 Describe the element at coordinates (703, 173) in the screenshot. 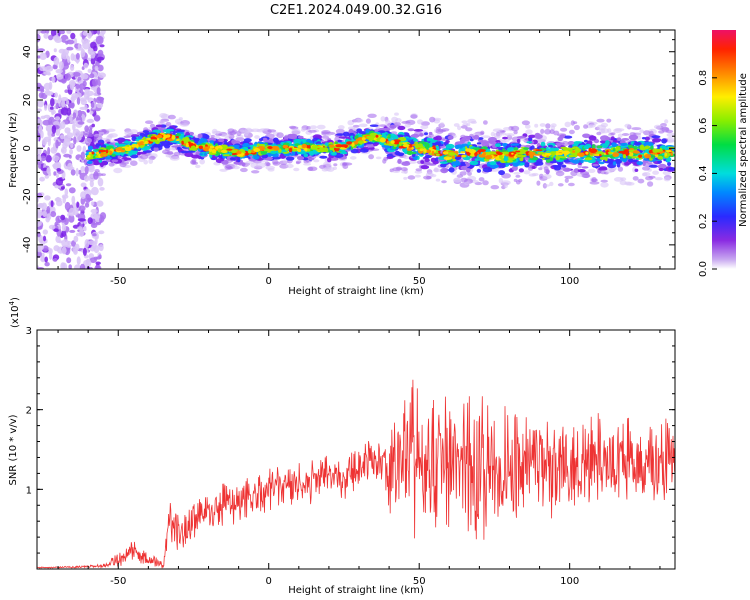

I see `colorbar-tick-label: 0.4` at that location.